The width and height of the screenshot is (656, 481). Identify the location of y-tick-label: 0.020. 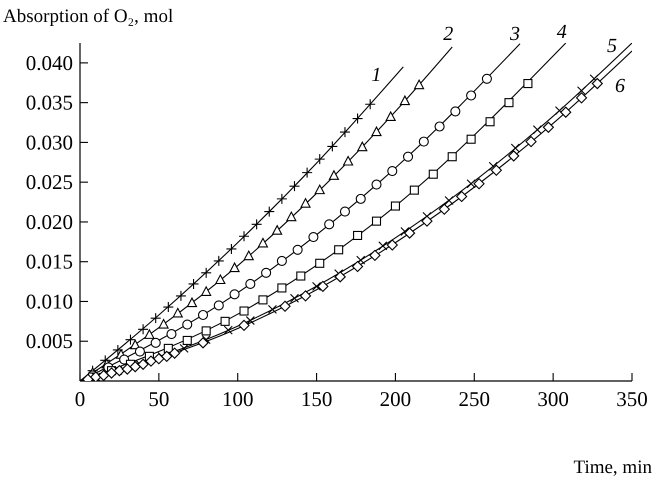
(49, 222).